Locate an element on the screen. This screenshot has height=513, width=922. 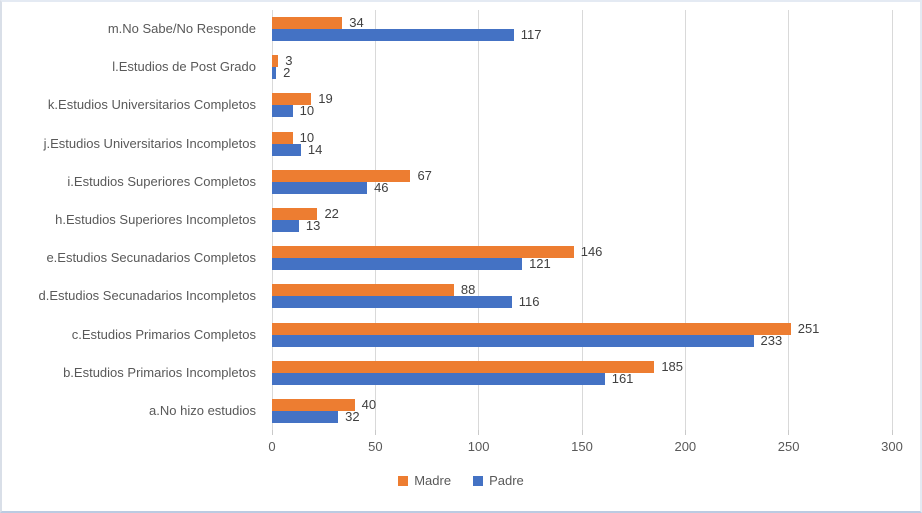
data-label-madre: 146 is located at coordinates (591, 252).